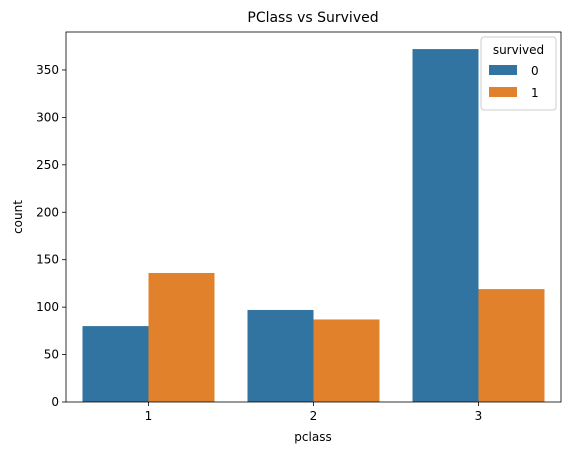  Describe the element at coordinates (518, 73) in the screenshot. I see `legend: survived 0 1` at that location.